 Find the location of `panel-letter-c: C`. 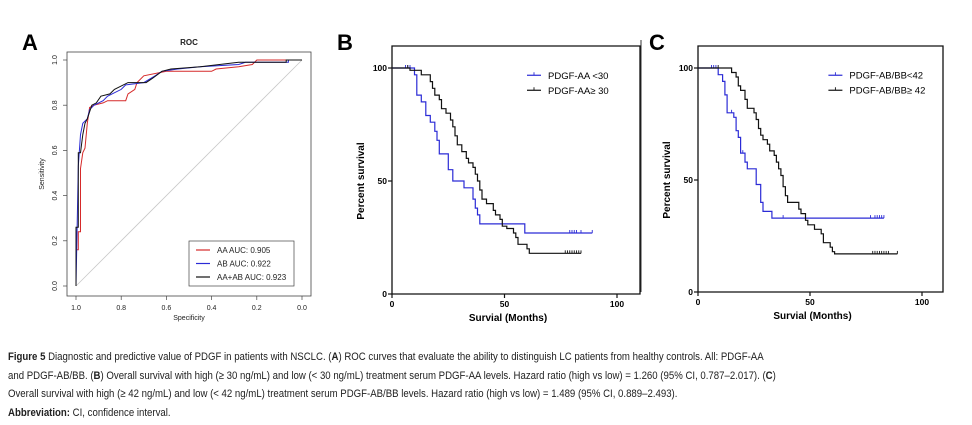

panel-letter-c: C is located at coordinates (657, 42).